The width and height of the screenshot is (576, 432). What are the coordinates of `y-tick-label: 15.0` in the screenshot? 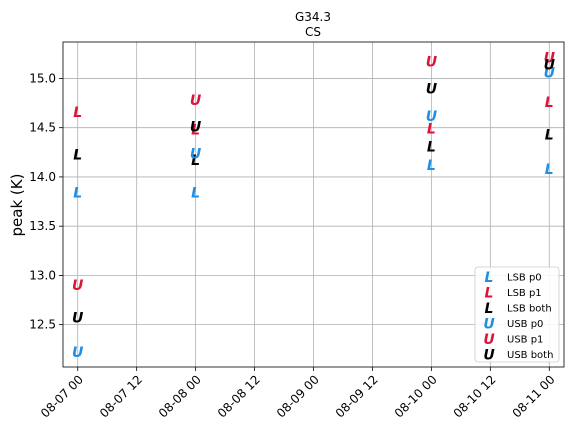 It's located at (42, 78).